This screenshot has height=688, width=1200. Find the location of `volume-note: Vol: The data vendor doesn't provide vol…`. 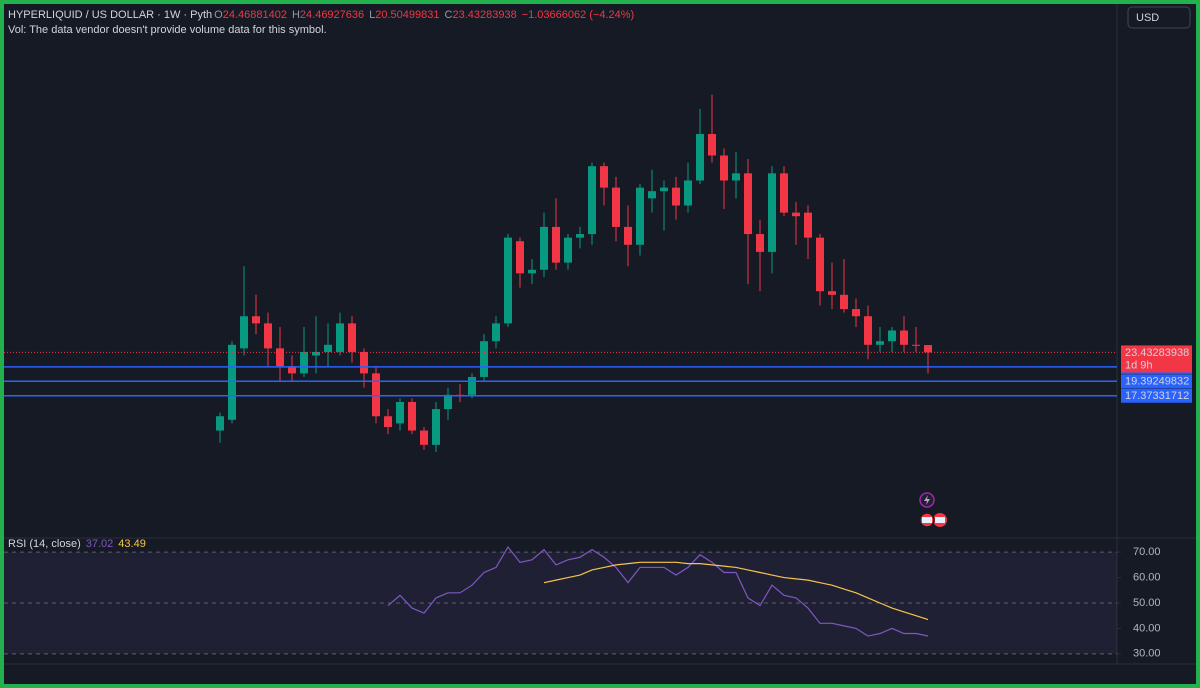

volume-note: Vol: The data vendor doesn't provide vol… is located at coordinates (167, 30).